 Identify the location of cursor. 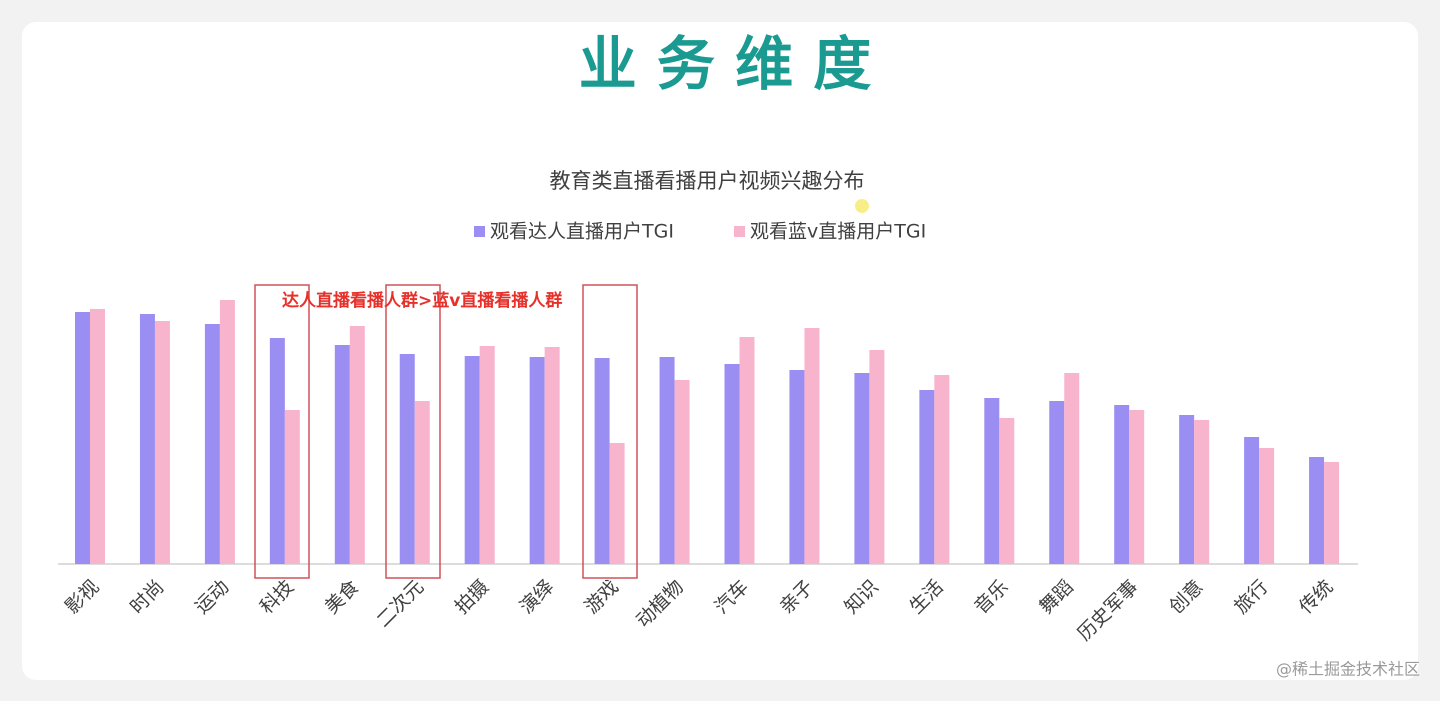
(862, 206).